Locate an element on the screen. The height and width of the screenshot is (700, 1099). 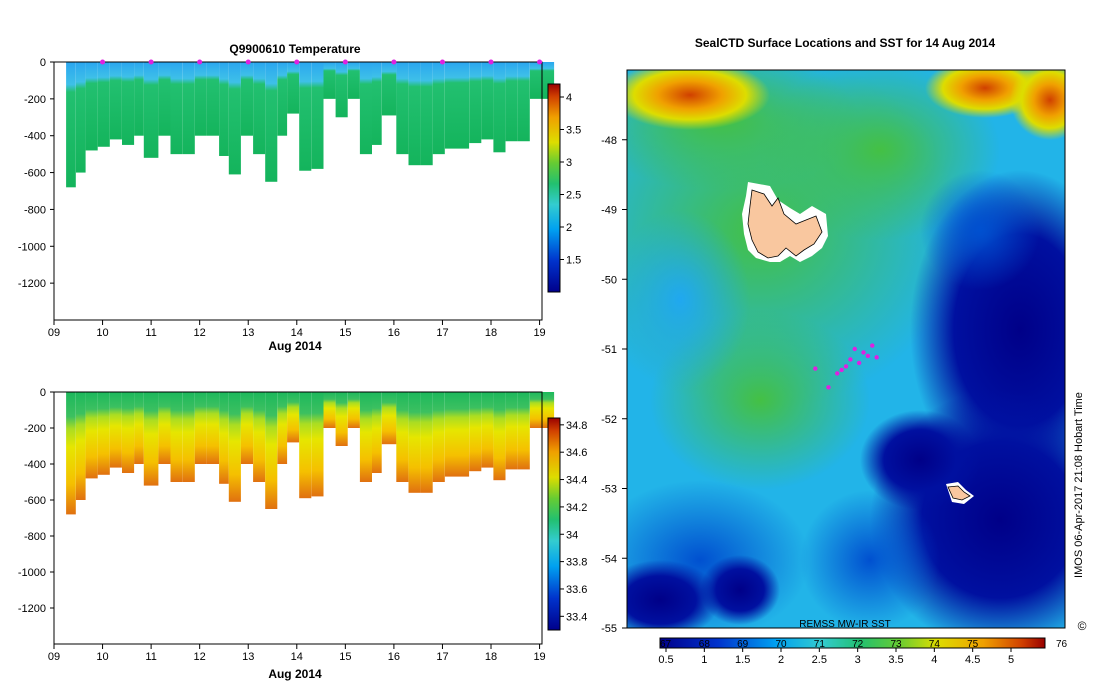
sst-colorbar-top-right: 76 is located at coordinates (1062, 644).